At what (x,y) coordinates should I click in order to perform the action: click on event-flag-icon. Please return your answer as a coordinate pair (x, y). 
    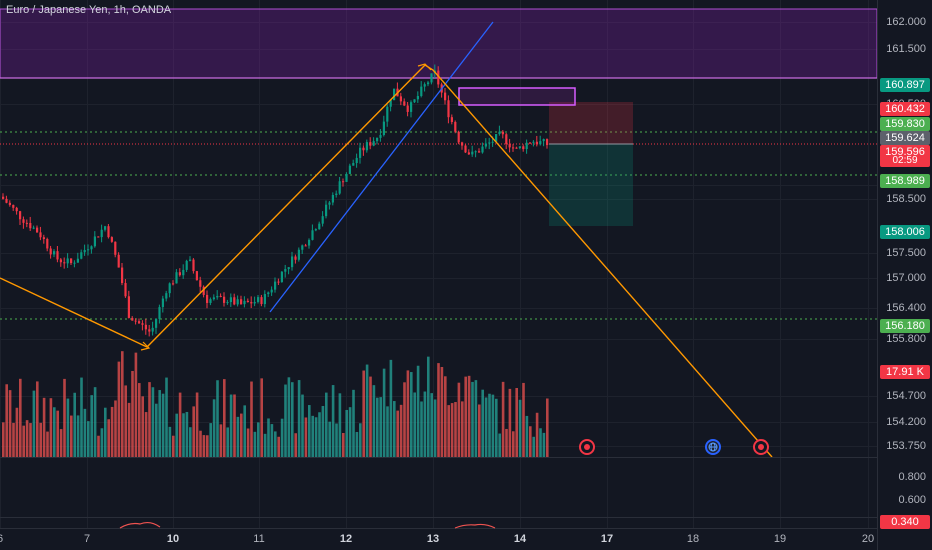
    Looking at the image, I should click on (587, 447).